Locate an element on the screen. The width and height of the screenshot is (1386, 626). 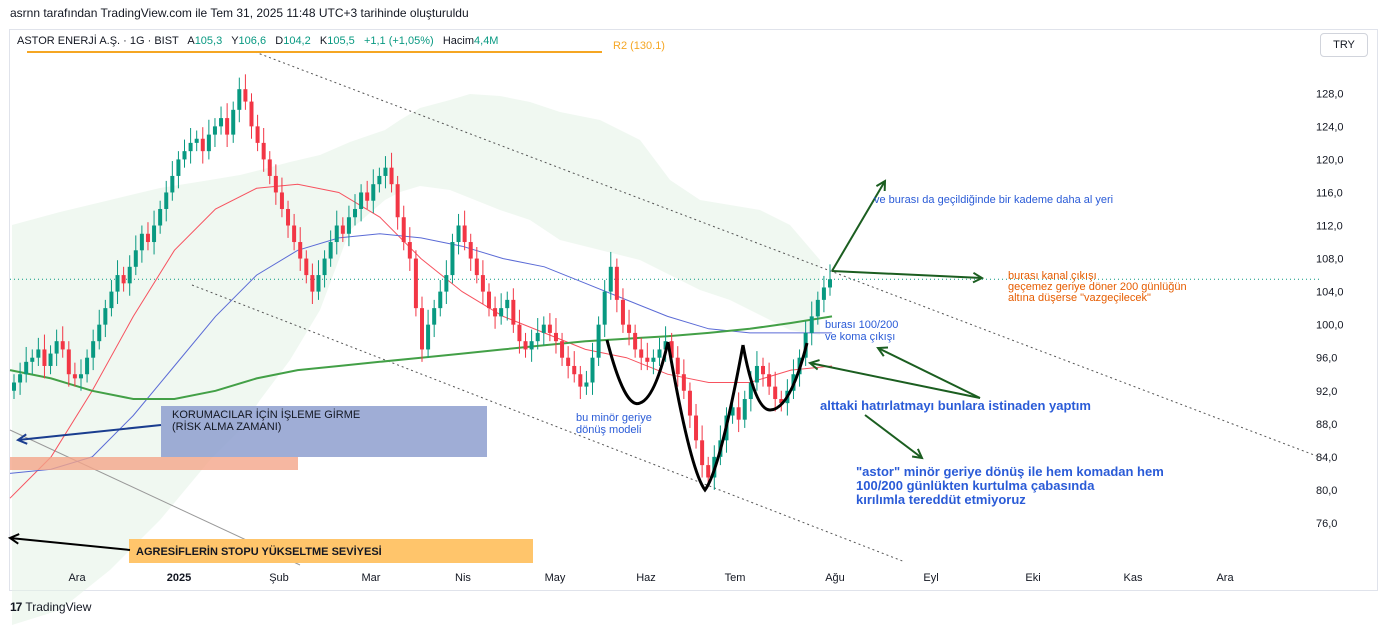
y-tick-label: 112,0 is located at coordinates (1329, 227).